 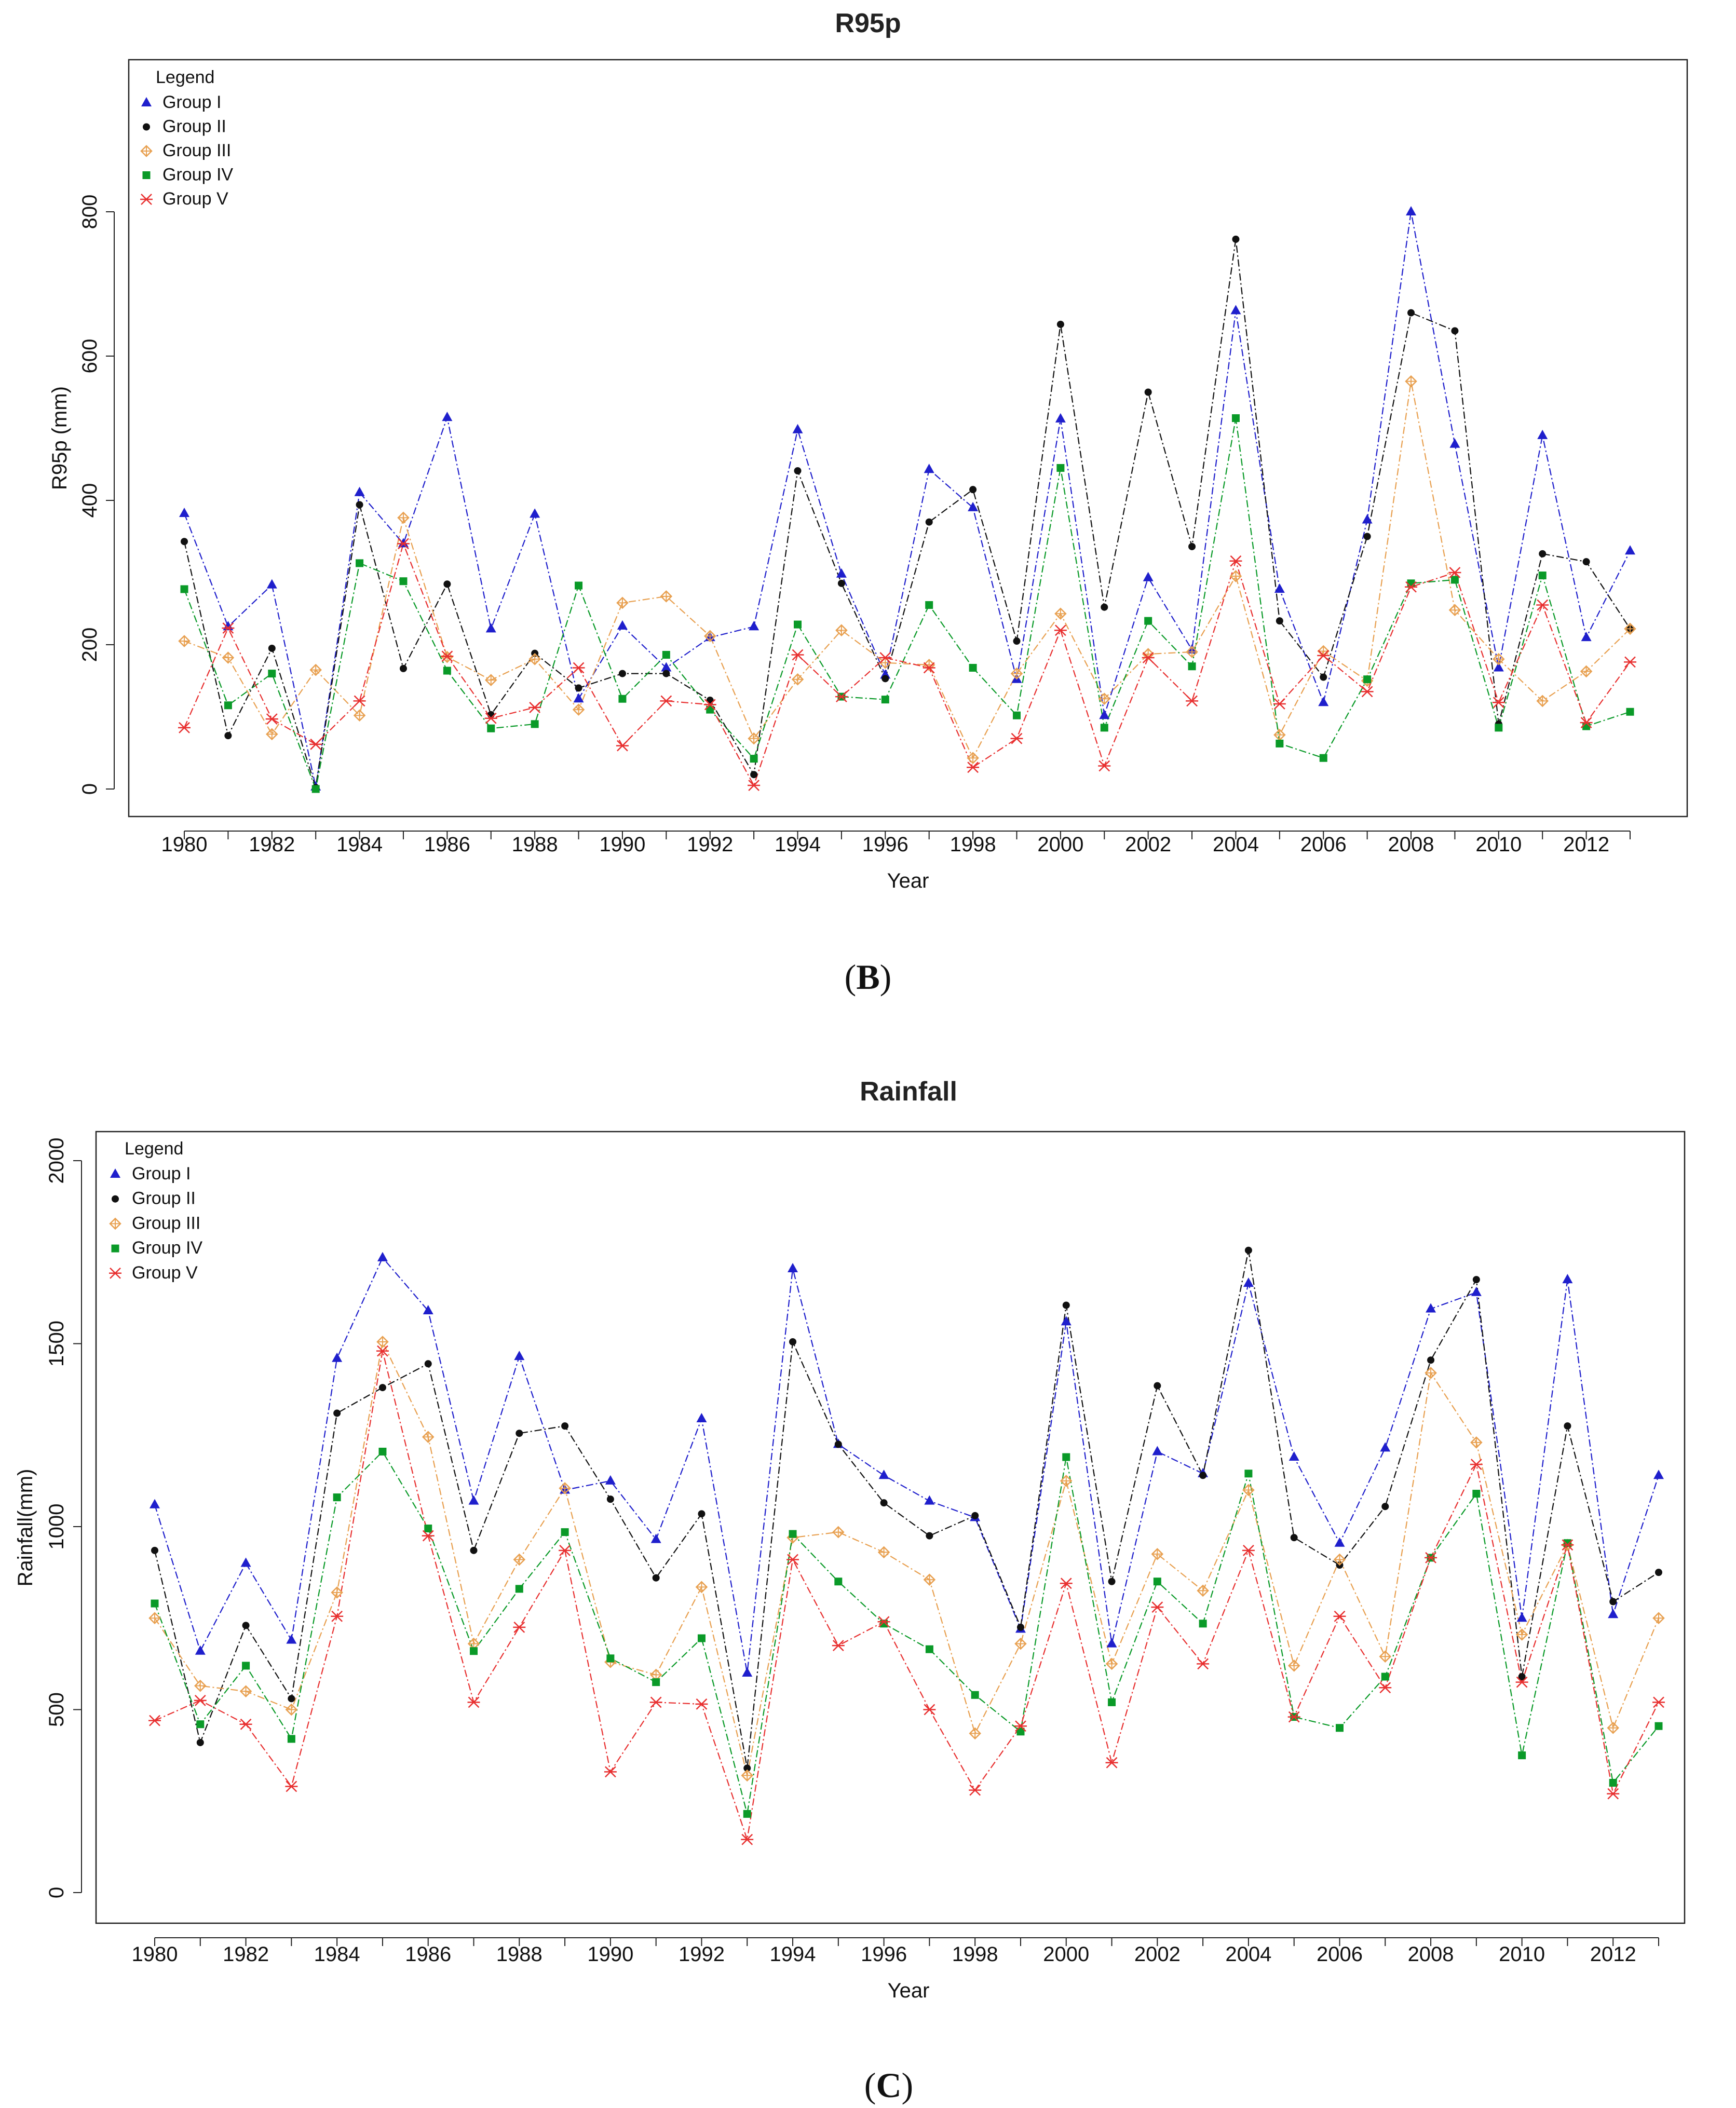 I want to click on y-tick-label: 500, so click(x=56, y=1709).